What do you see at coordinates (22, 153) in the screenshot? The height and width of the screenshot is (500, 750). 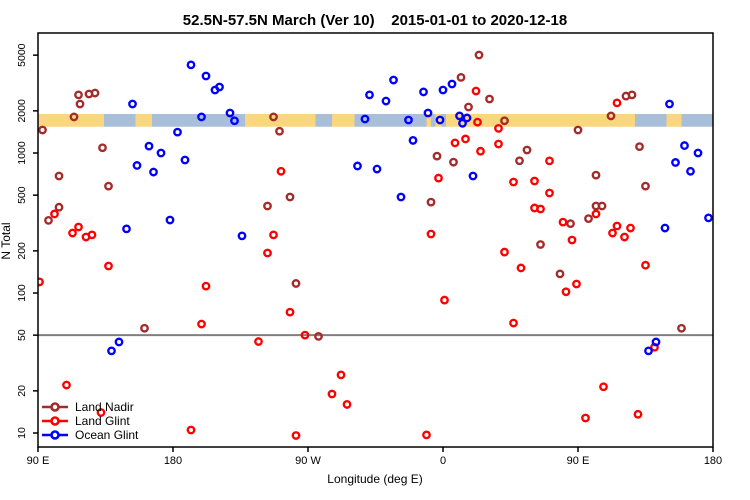 I see `y-tick-label: 1000` at bounding box center [22, 153].